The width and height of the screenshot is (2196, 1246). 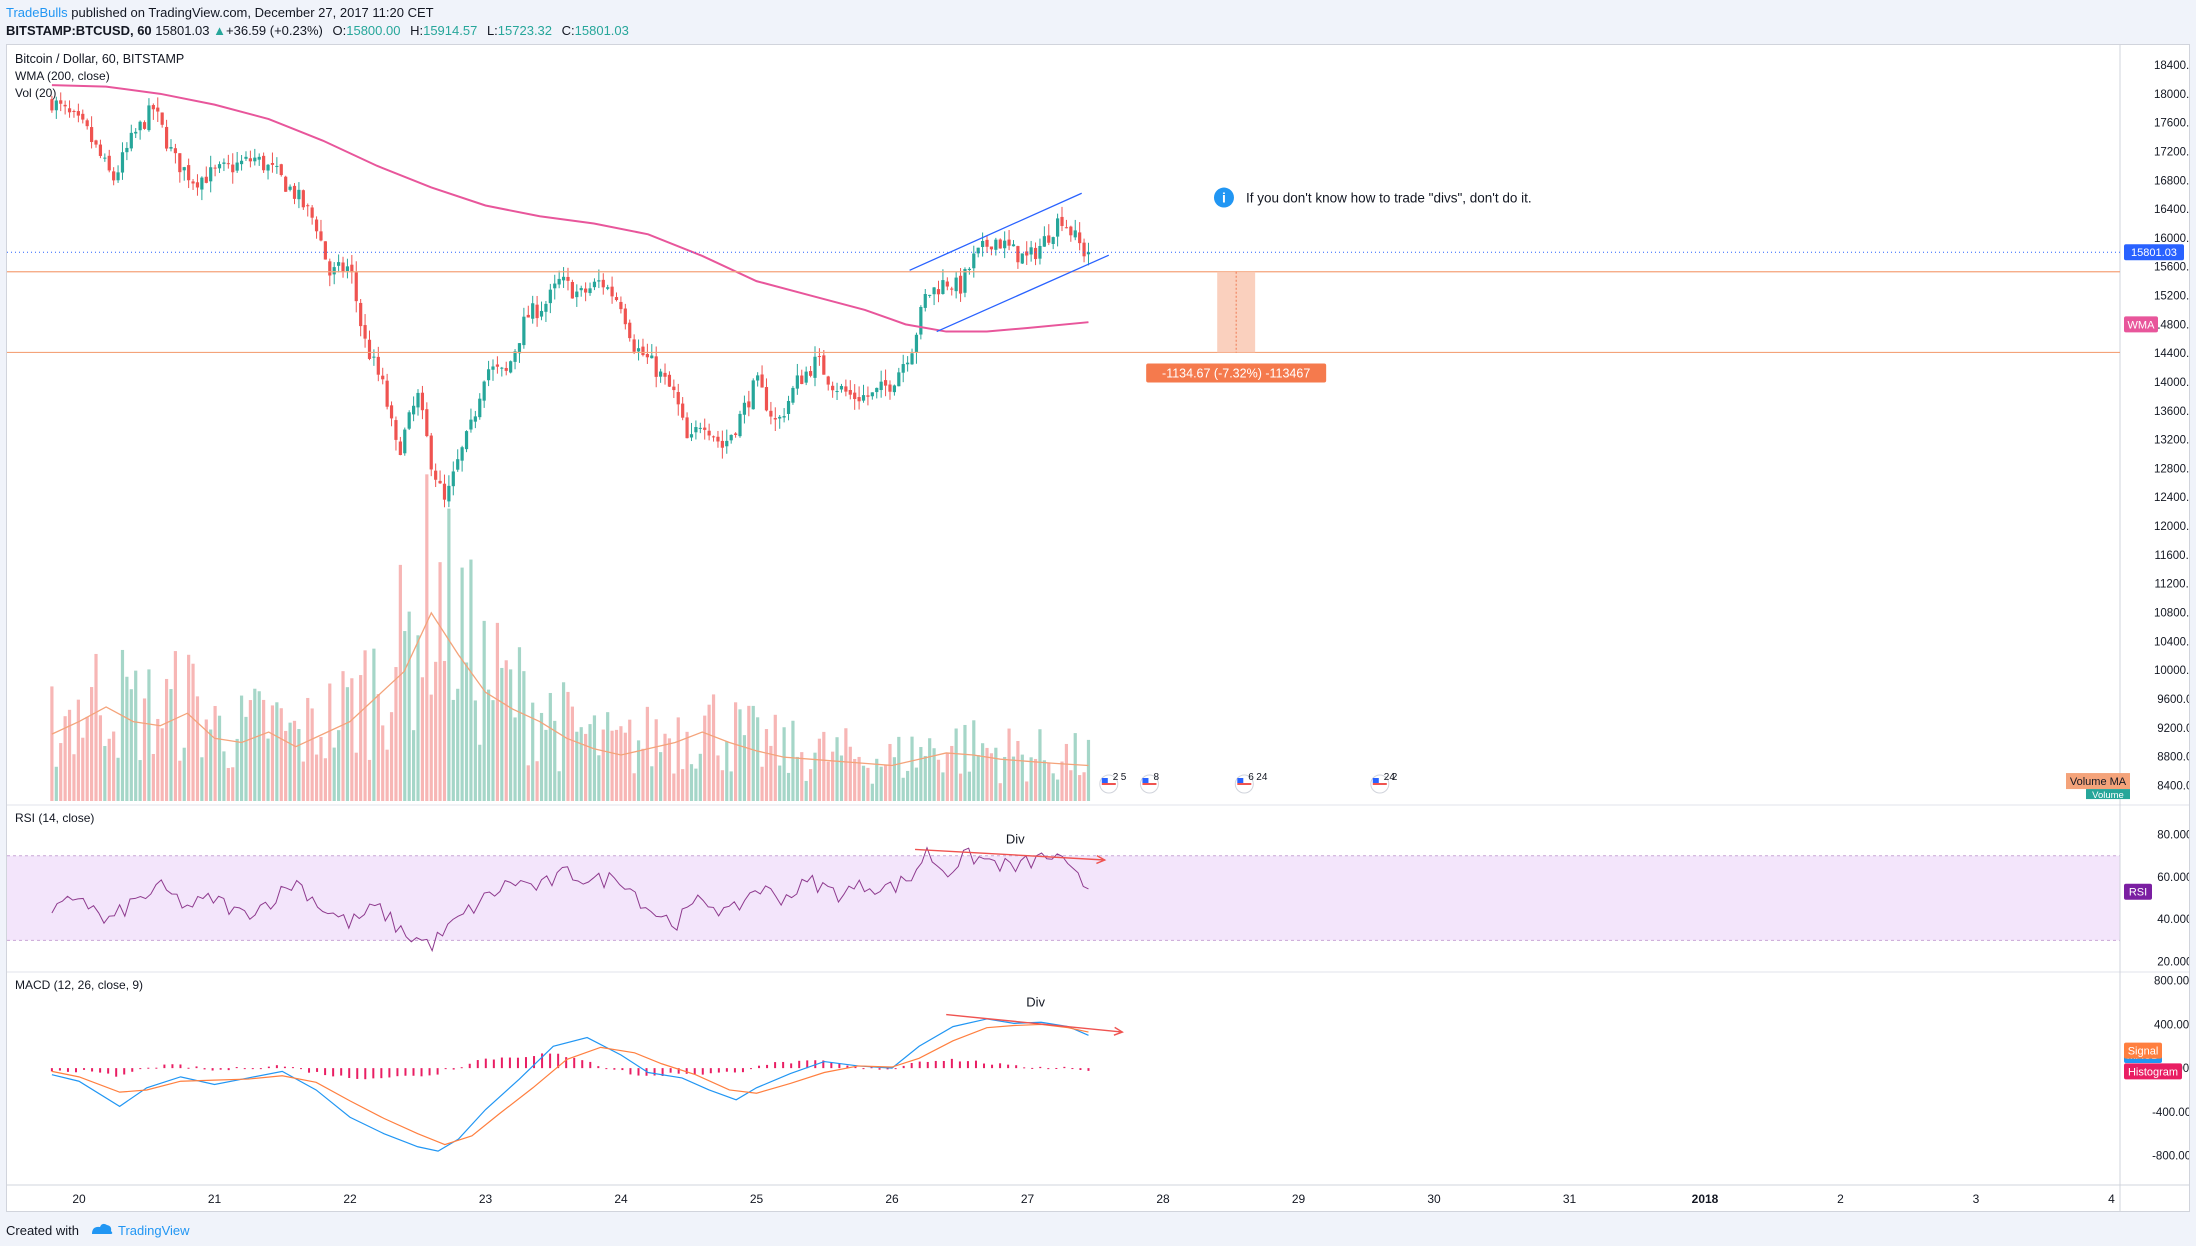 I want to click on price-tick-label: 12000.00, so click(x=2171, y=527).